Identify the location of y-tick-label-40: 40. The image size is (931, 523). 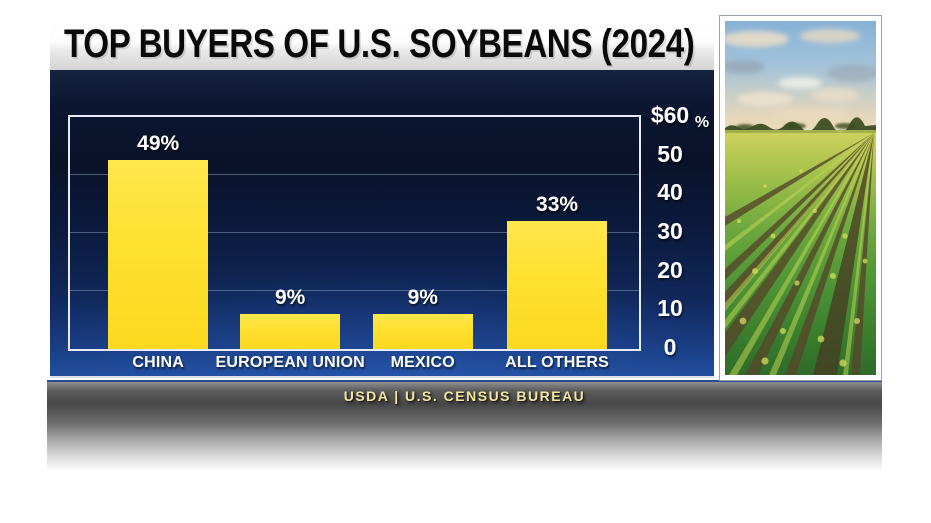
(670, 192).